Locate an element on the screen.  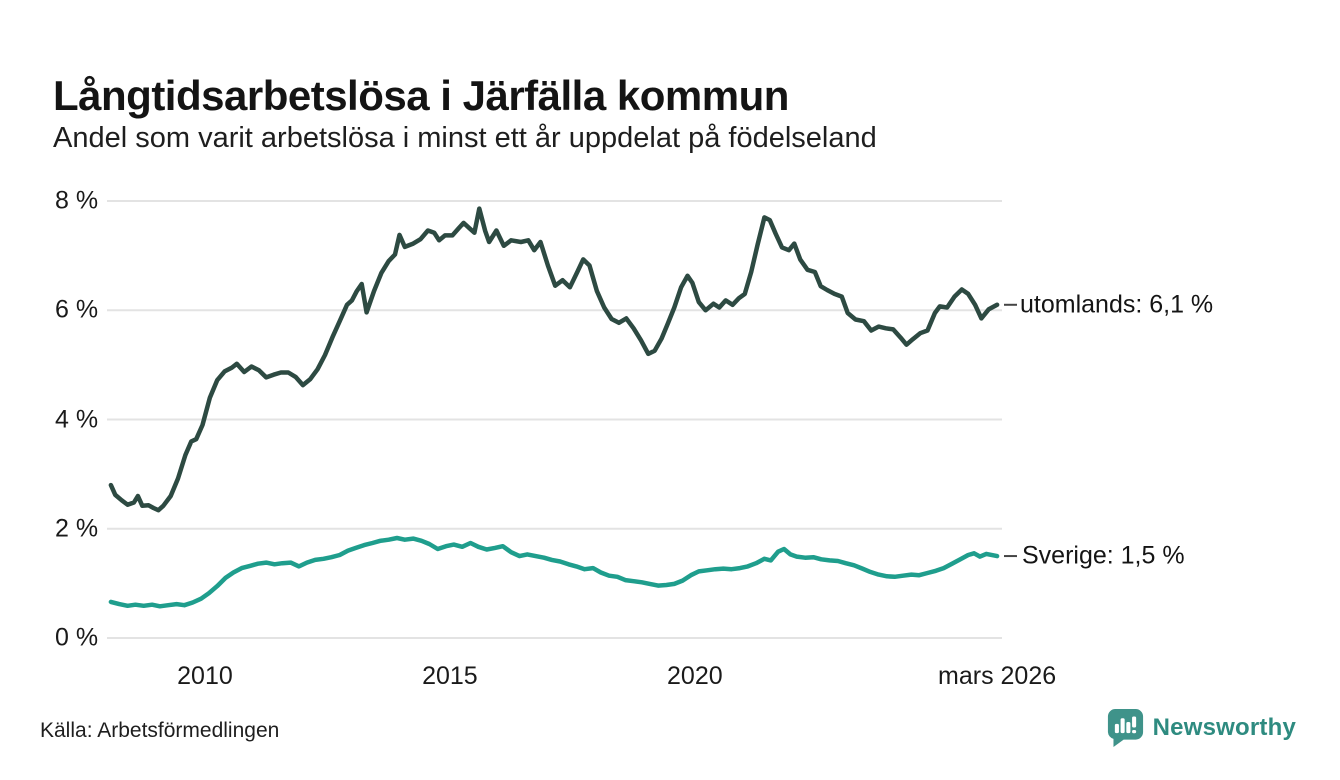
y-tick-label: 0 % is located at coordinates (77, 637).